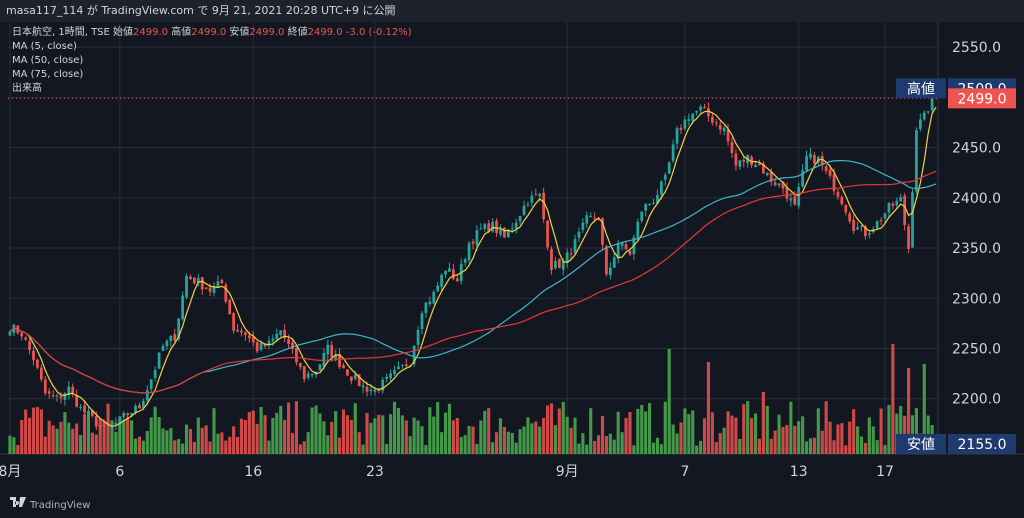 Image resolution: width=1024 pixels, height=518 pixels. Describe the element at coordinates (976, 199) in the screenshot. I see `y-tick-label: 2400.0` at that location.